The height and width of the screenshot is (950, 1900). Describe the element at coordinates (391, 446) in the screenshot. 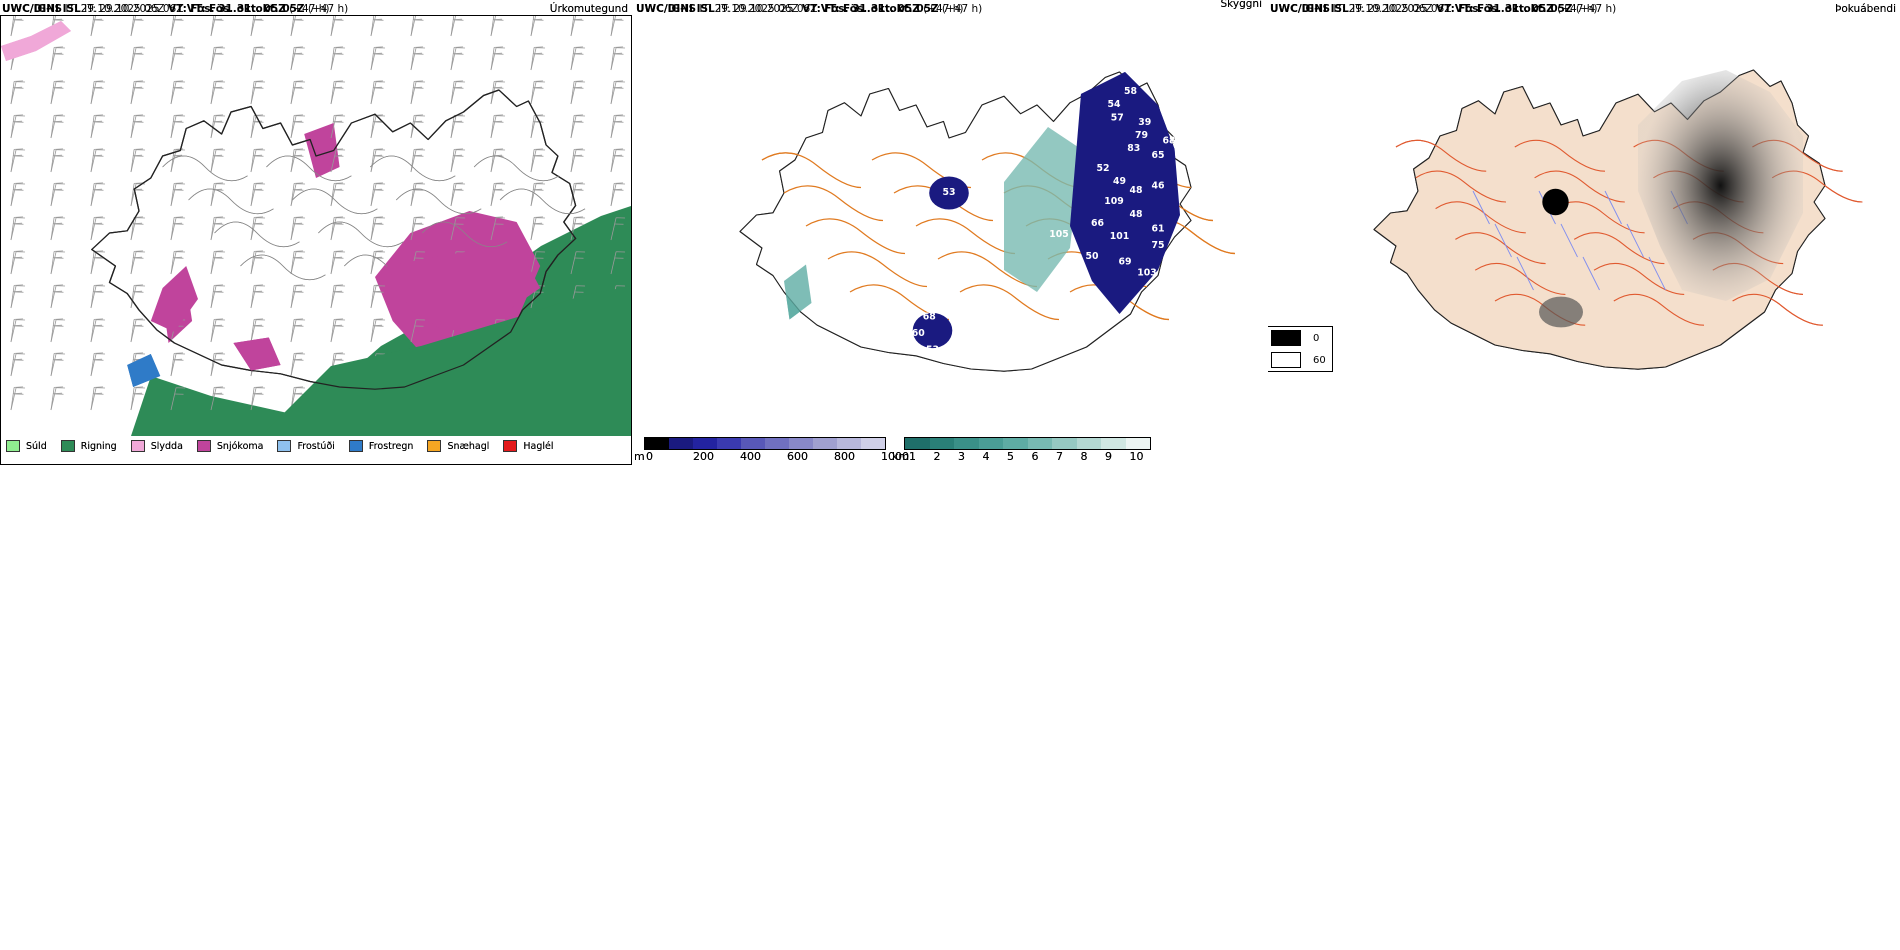

I see `legend-label: Frostregn` at that location.